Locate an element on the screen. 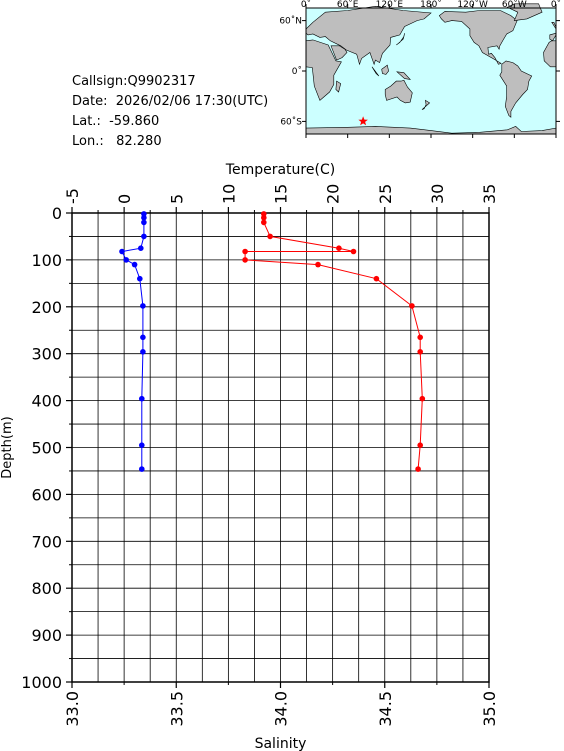 This screenshot has width=564, height=751. station-star-marker is located at coordinates (363, 121).